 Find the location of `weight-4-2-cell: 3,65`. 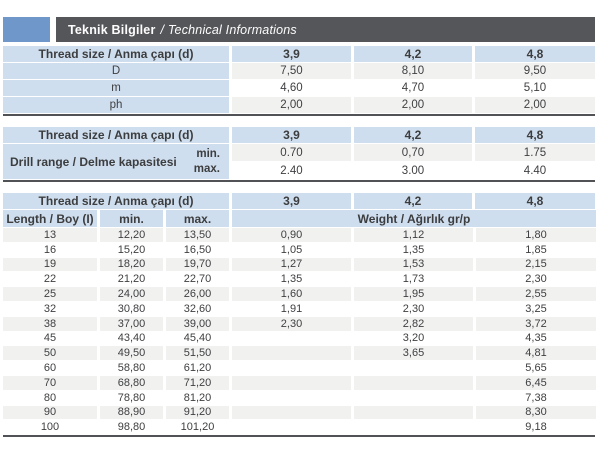

weight-4-2-cell: 3,65 is located at coordinates (413, 353).